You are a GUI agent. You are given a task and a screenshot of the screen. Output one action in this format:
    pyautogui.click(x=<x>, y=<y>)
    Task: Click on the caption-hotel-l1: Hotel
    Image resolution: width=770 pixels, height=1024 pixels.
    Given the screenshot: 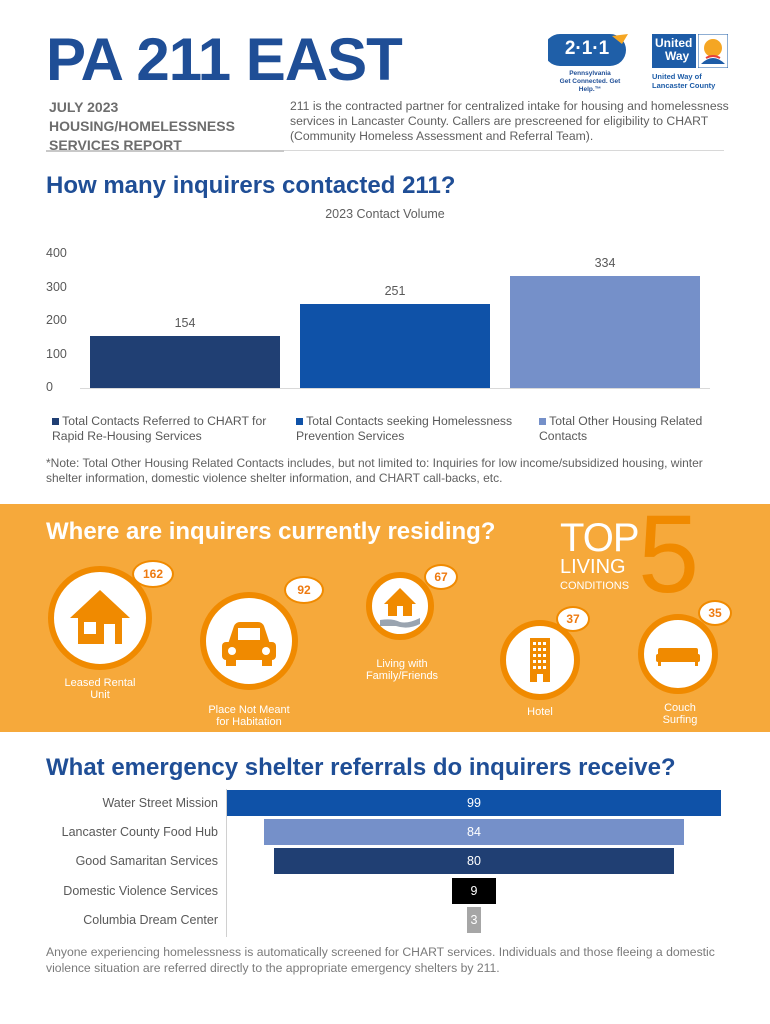 What is the action you would take?
    pyautogui.click(x=540, y=712)
    